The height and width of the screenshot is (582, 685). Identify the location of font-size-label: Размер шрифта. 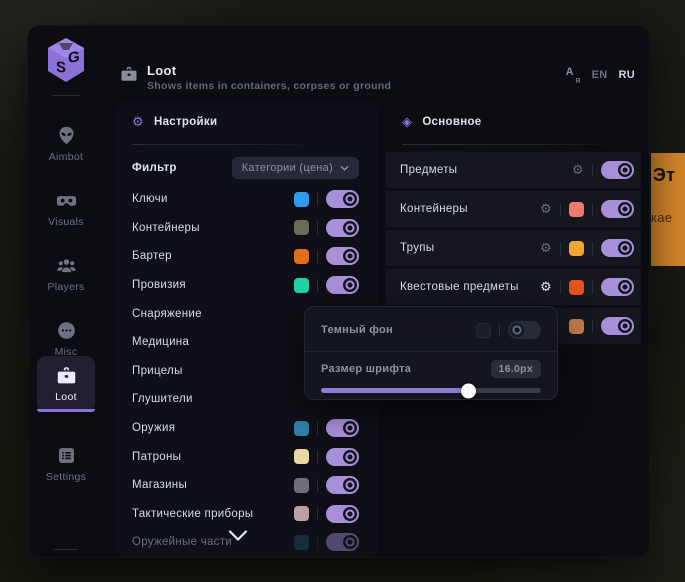
(366, 369).